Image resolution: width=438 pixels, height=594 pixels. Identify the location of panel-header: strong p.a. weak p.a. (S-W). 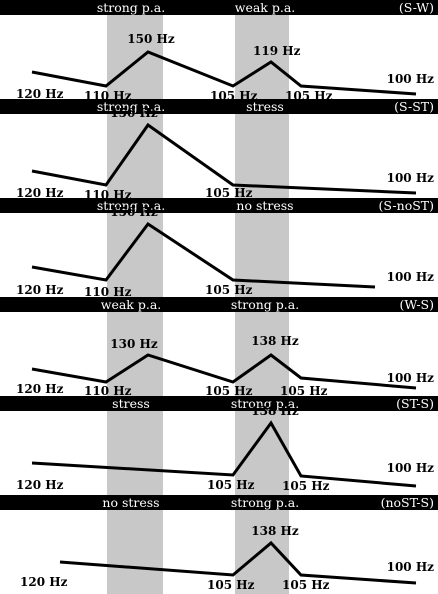
(219, 7).